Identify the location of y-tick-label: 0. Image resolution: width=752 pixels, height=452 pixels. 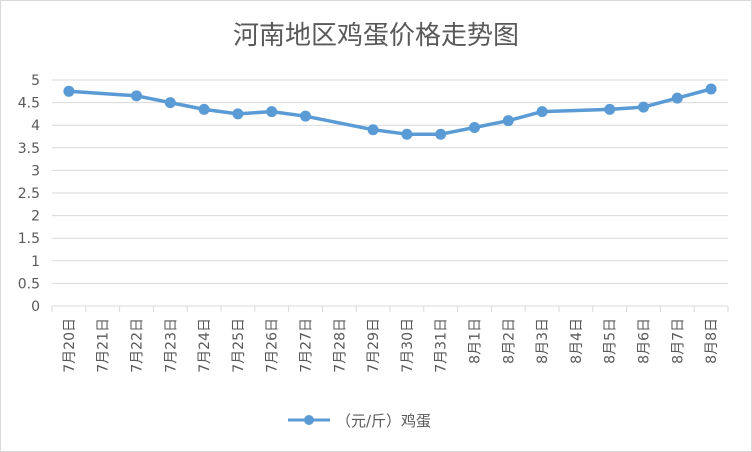
(35, 307).